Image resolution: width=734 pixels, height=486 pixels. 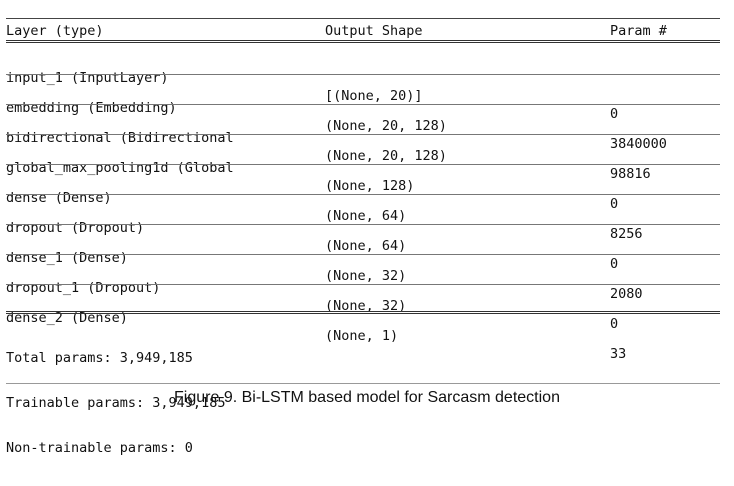 What do you see at coordinates (638, 144) in the screenshot?
I see `row-param: 3840000` at bounding box center [638, 144].